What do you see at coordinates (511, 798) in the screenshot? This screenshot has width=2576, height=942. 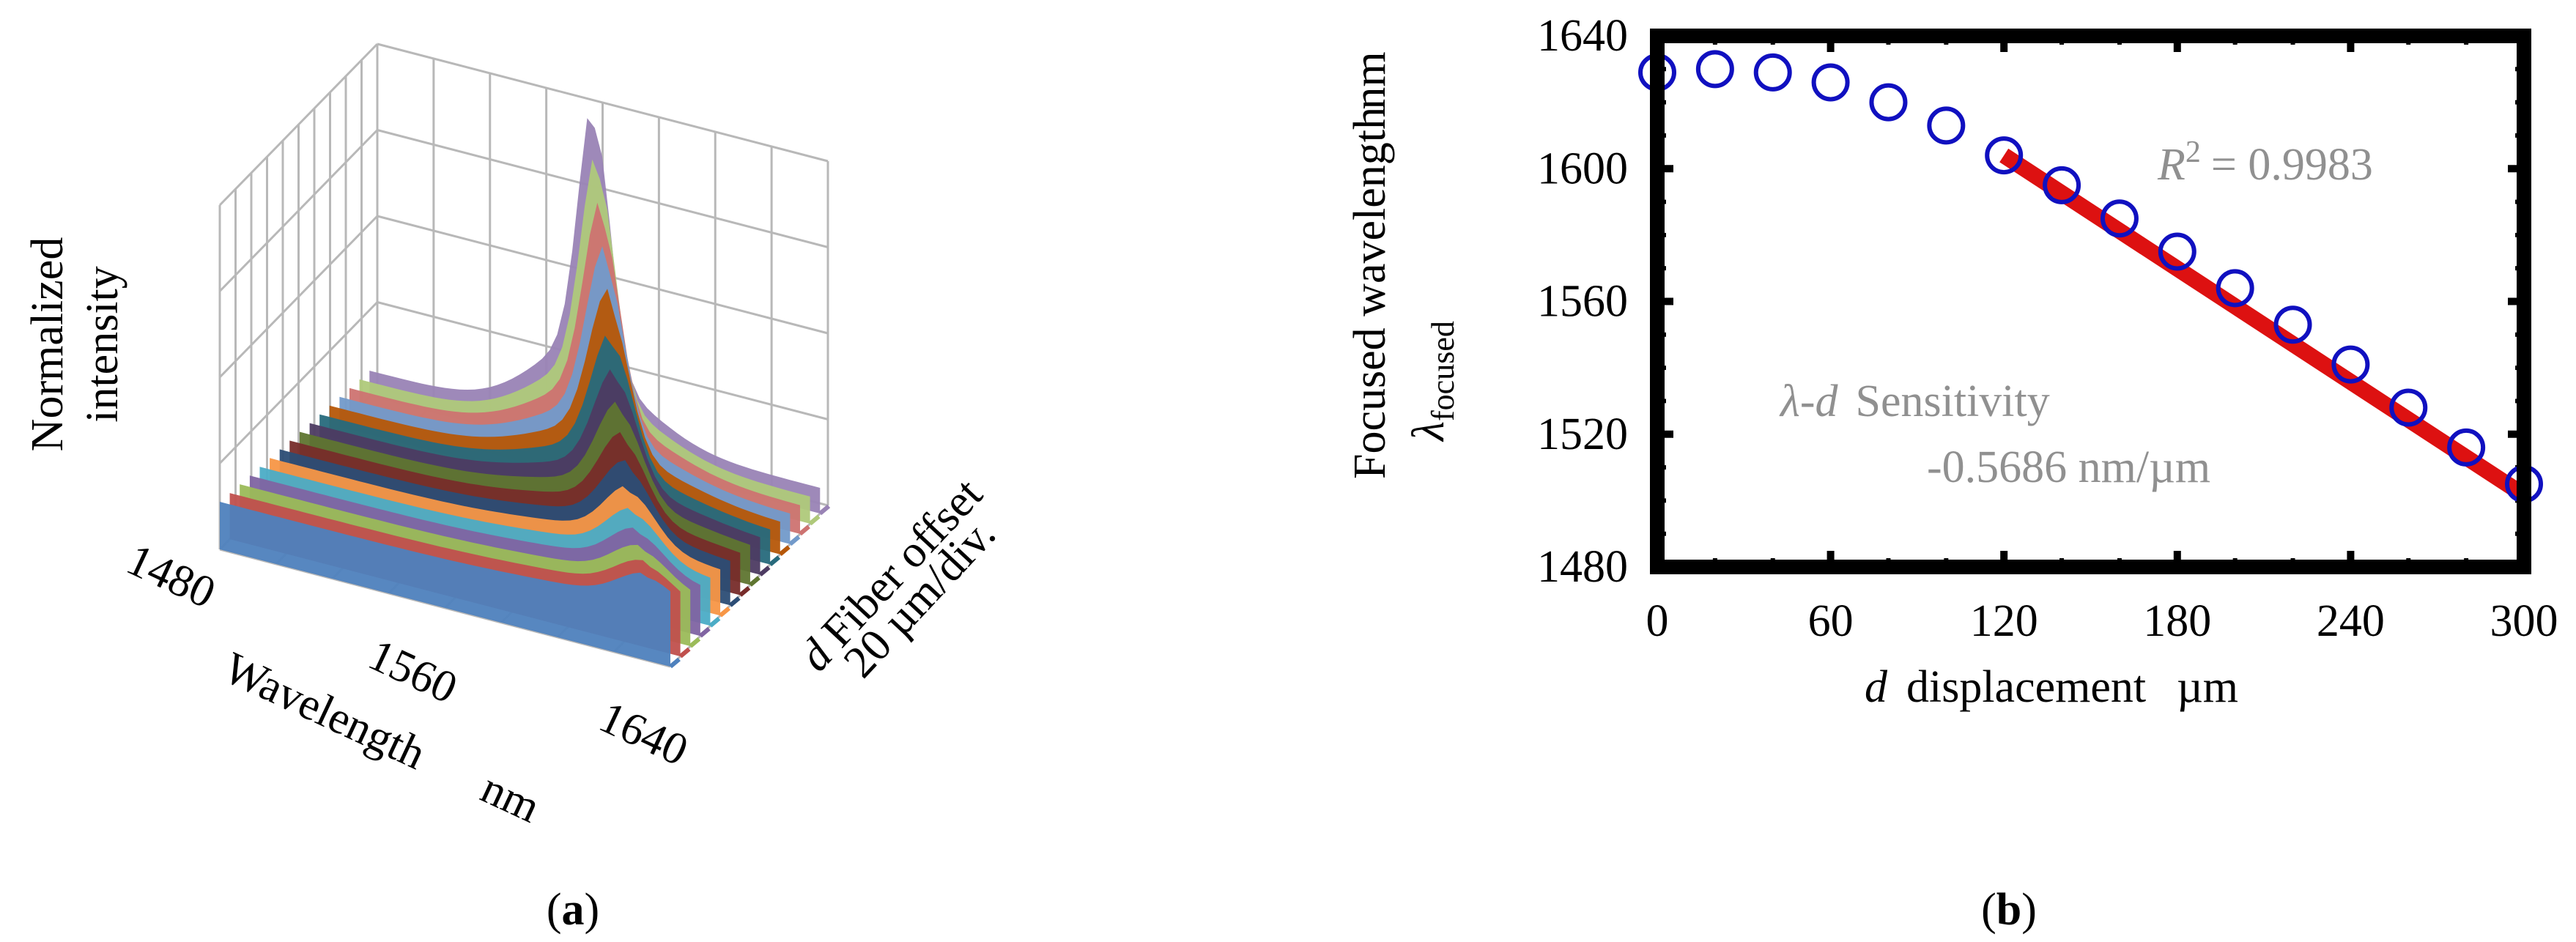 I see `panel-a-xlabel-unit: nm` at bounding box center [511, 798].